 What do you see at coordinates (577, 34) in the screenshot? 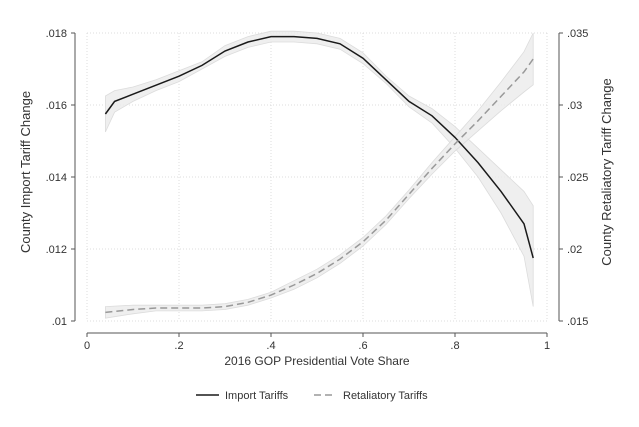
I see `y-tick-label-right: .035` at bounding box center [577, 34].